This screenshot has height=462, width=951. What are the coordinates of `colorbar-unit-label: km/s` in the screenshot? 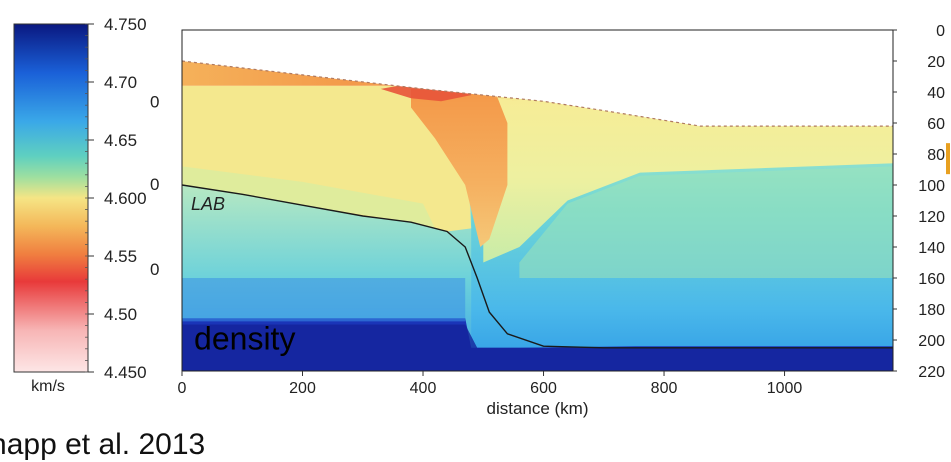 It's located at (48, 386).